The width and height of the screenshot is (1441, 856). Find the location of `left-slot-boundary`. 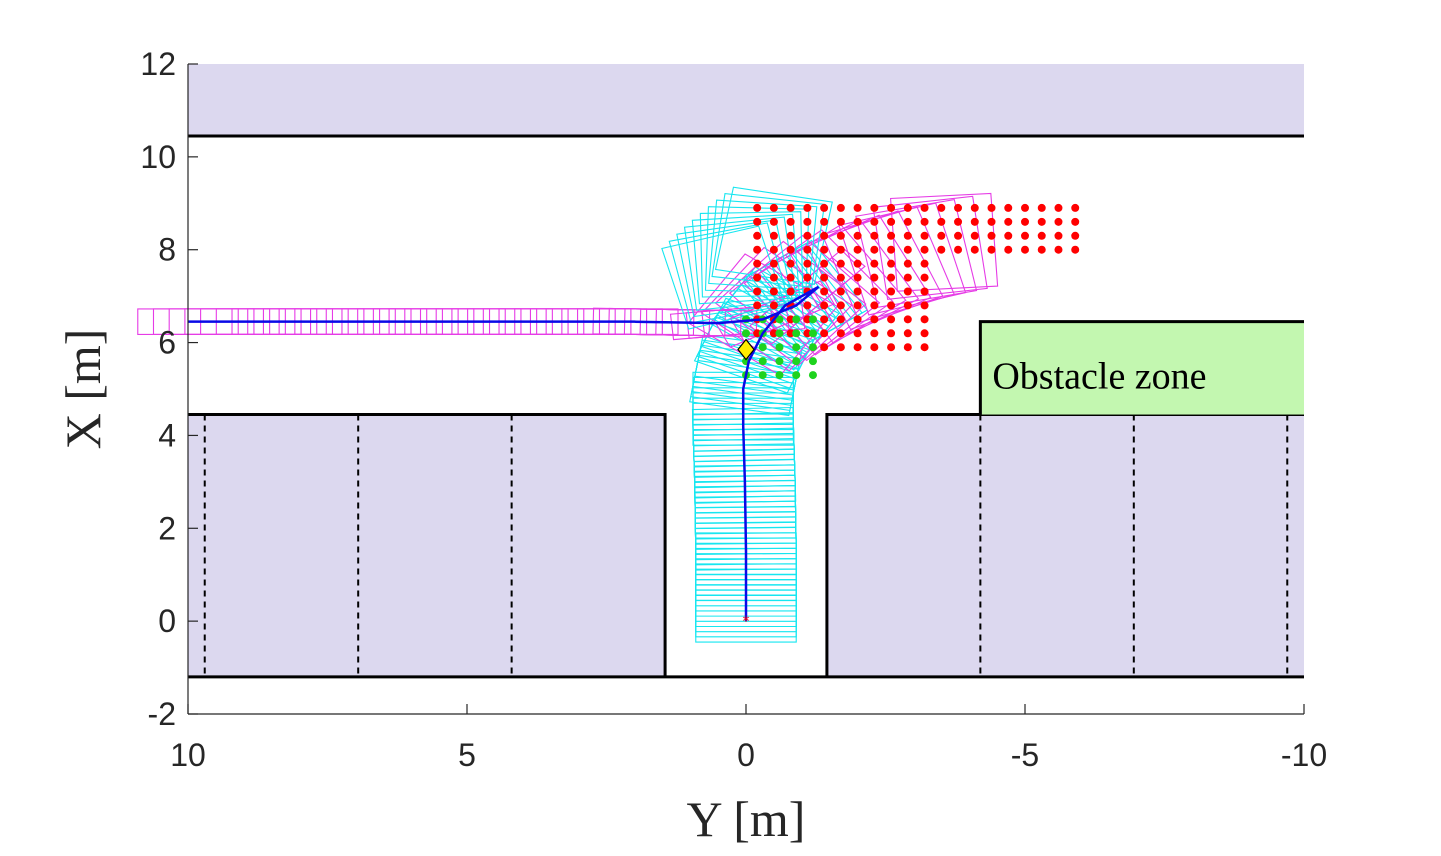

left-slot-boundary is located at coordinates (427, 545).